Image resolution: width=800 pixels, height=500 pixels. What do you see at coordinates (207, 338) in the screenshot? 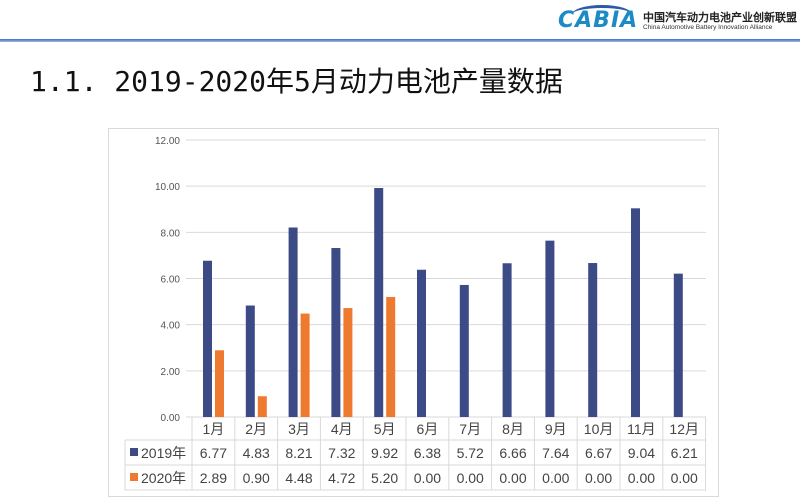
I see `bar-2019年-1月` at bounding box center [207, 338].